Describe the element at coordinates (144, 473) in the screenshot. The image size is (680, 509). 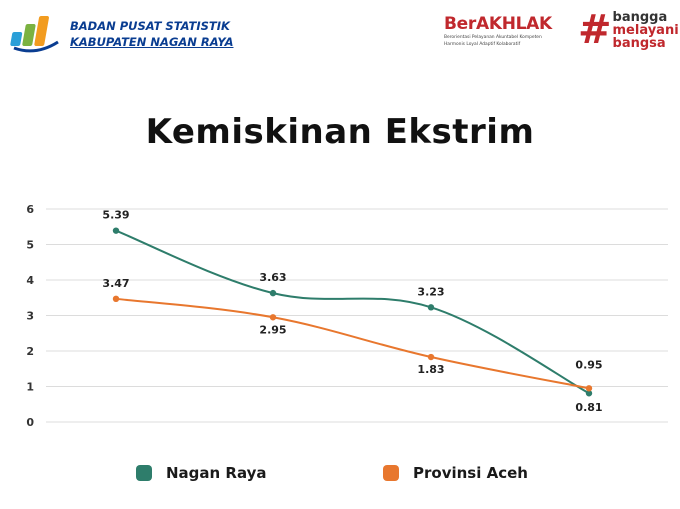
I see `legend-swatch-nagan-raya` at that location.